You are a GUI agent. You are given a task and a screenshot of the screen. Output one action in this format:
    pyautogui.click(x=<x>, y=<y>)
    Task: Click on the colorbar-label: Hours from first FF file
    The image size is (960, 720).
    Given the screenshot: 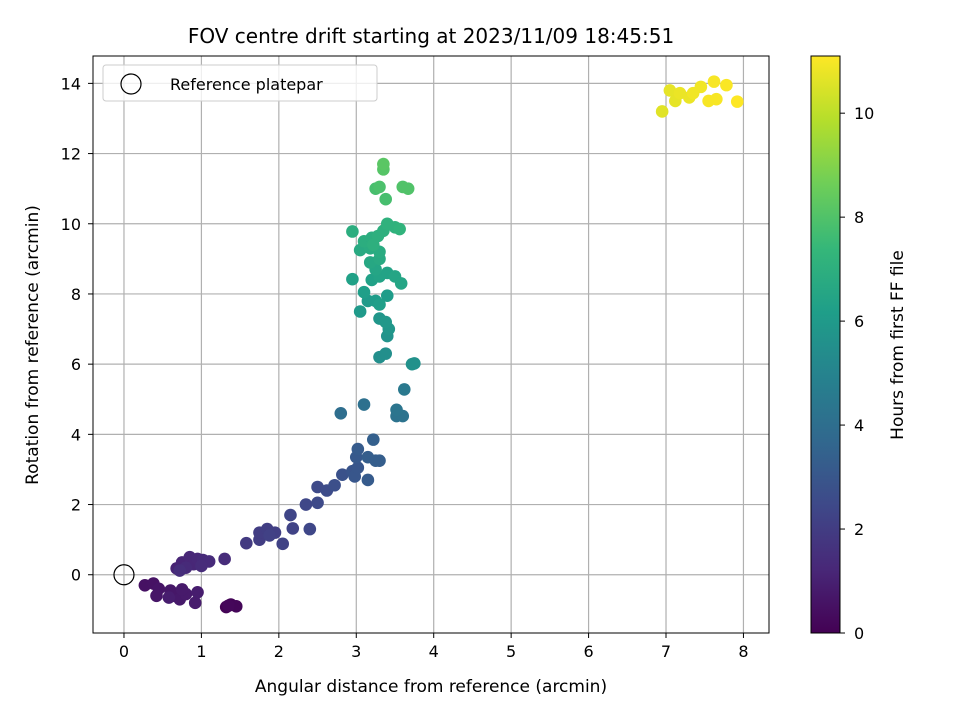 What is the action you would take?
    pyautogui.click(x=898, y=345)
    